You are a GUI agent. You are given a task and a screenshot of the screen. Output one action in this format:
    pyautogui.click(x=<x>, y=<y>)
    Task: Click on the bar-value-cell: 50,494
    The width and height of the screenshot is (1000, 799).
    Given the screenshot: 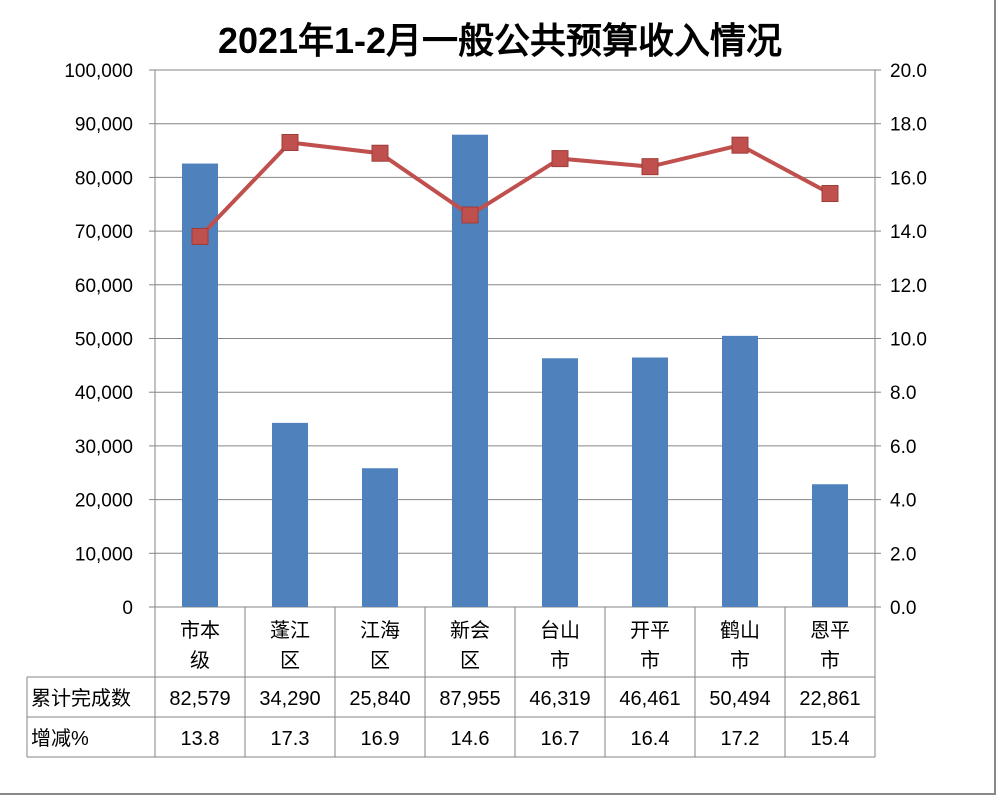 What is the action you would take?
    pyautogui.click(x=739, y=699)
    